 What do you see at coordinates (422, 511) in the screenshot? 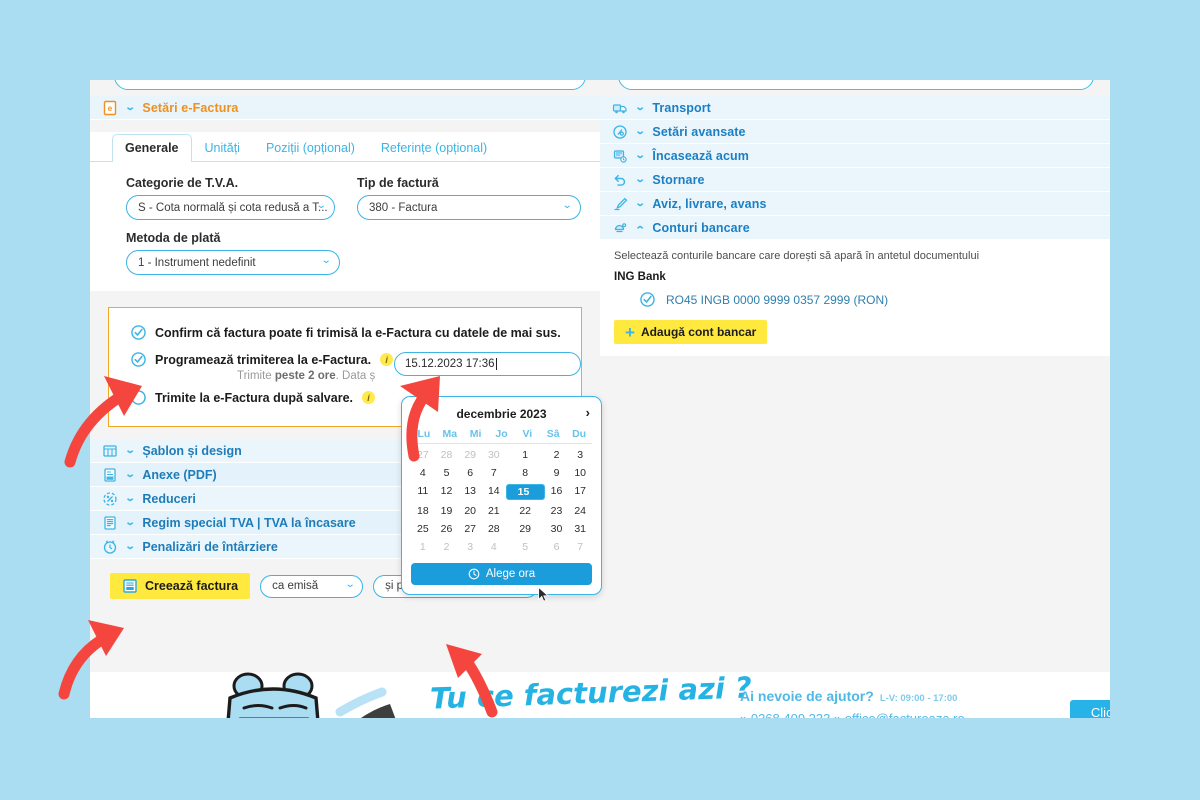
I see `calendar-day: 18` at bounding box center [422, 511].